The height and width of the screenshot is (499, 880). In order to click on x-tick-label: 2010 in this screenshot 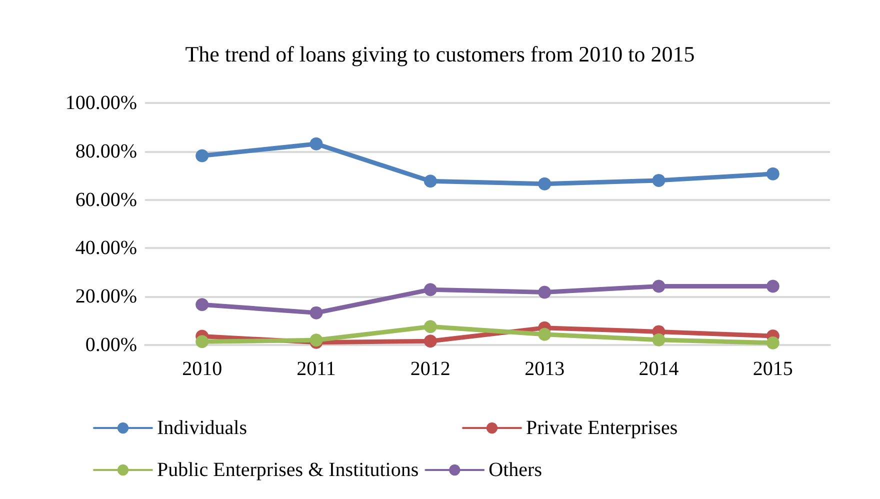, I will do `click(202, 369)`.